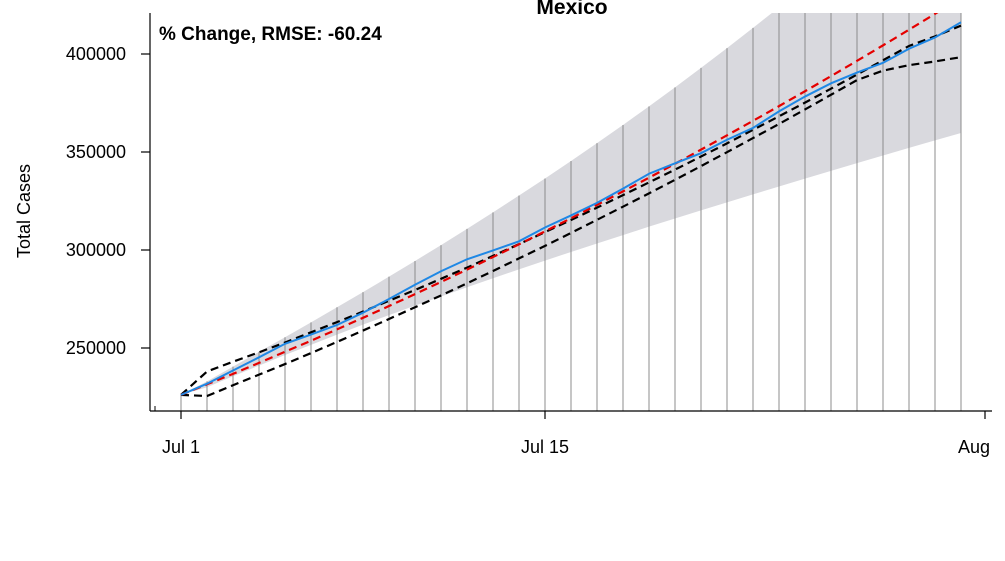 This screenshot has width=1005, height=561. What do you see at coordinates (181, 447) in the screenshot?
I see `x-tick-label: Jul 1` at bounding box center [181, 447].